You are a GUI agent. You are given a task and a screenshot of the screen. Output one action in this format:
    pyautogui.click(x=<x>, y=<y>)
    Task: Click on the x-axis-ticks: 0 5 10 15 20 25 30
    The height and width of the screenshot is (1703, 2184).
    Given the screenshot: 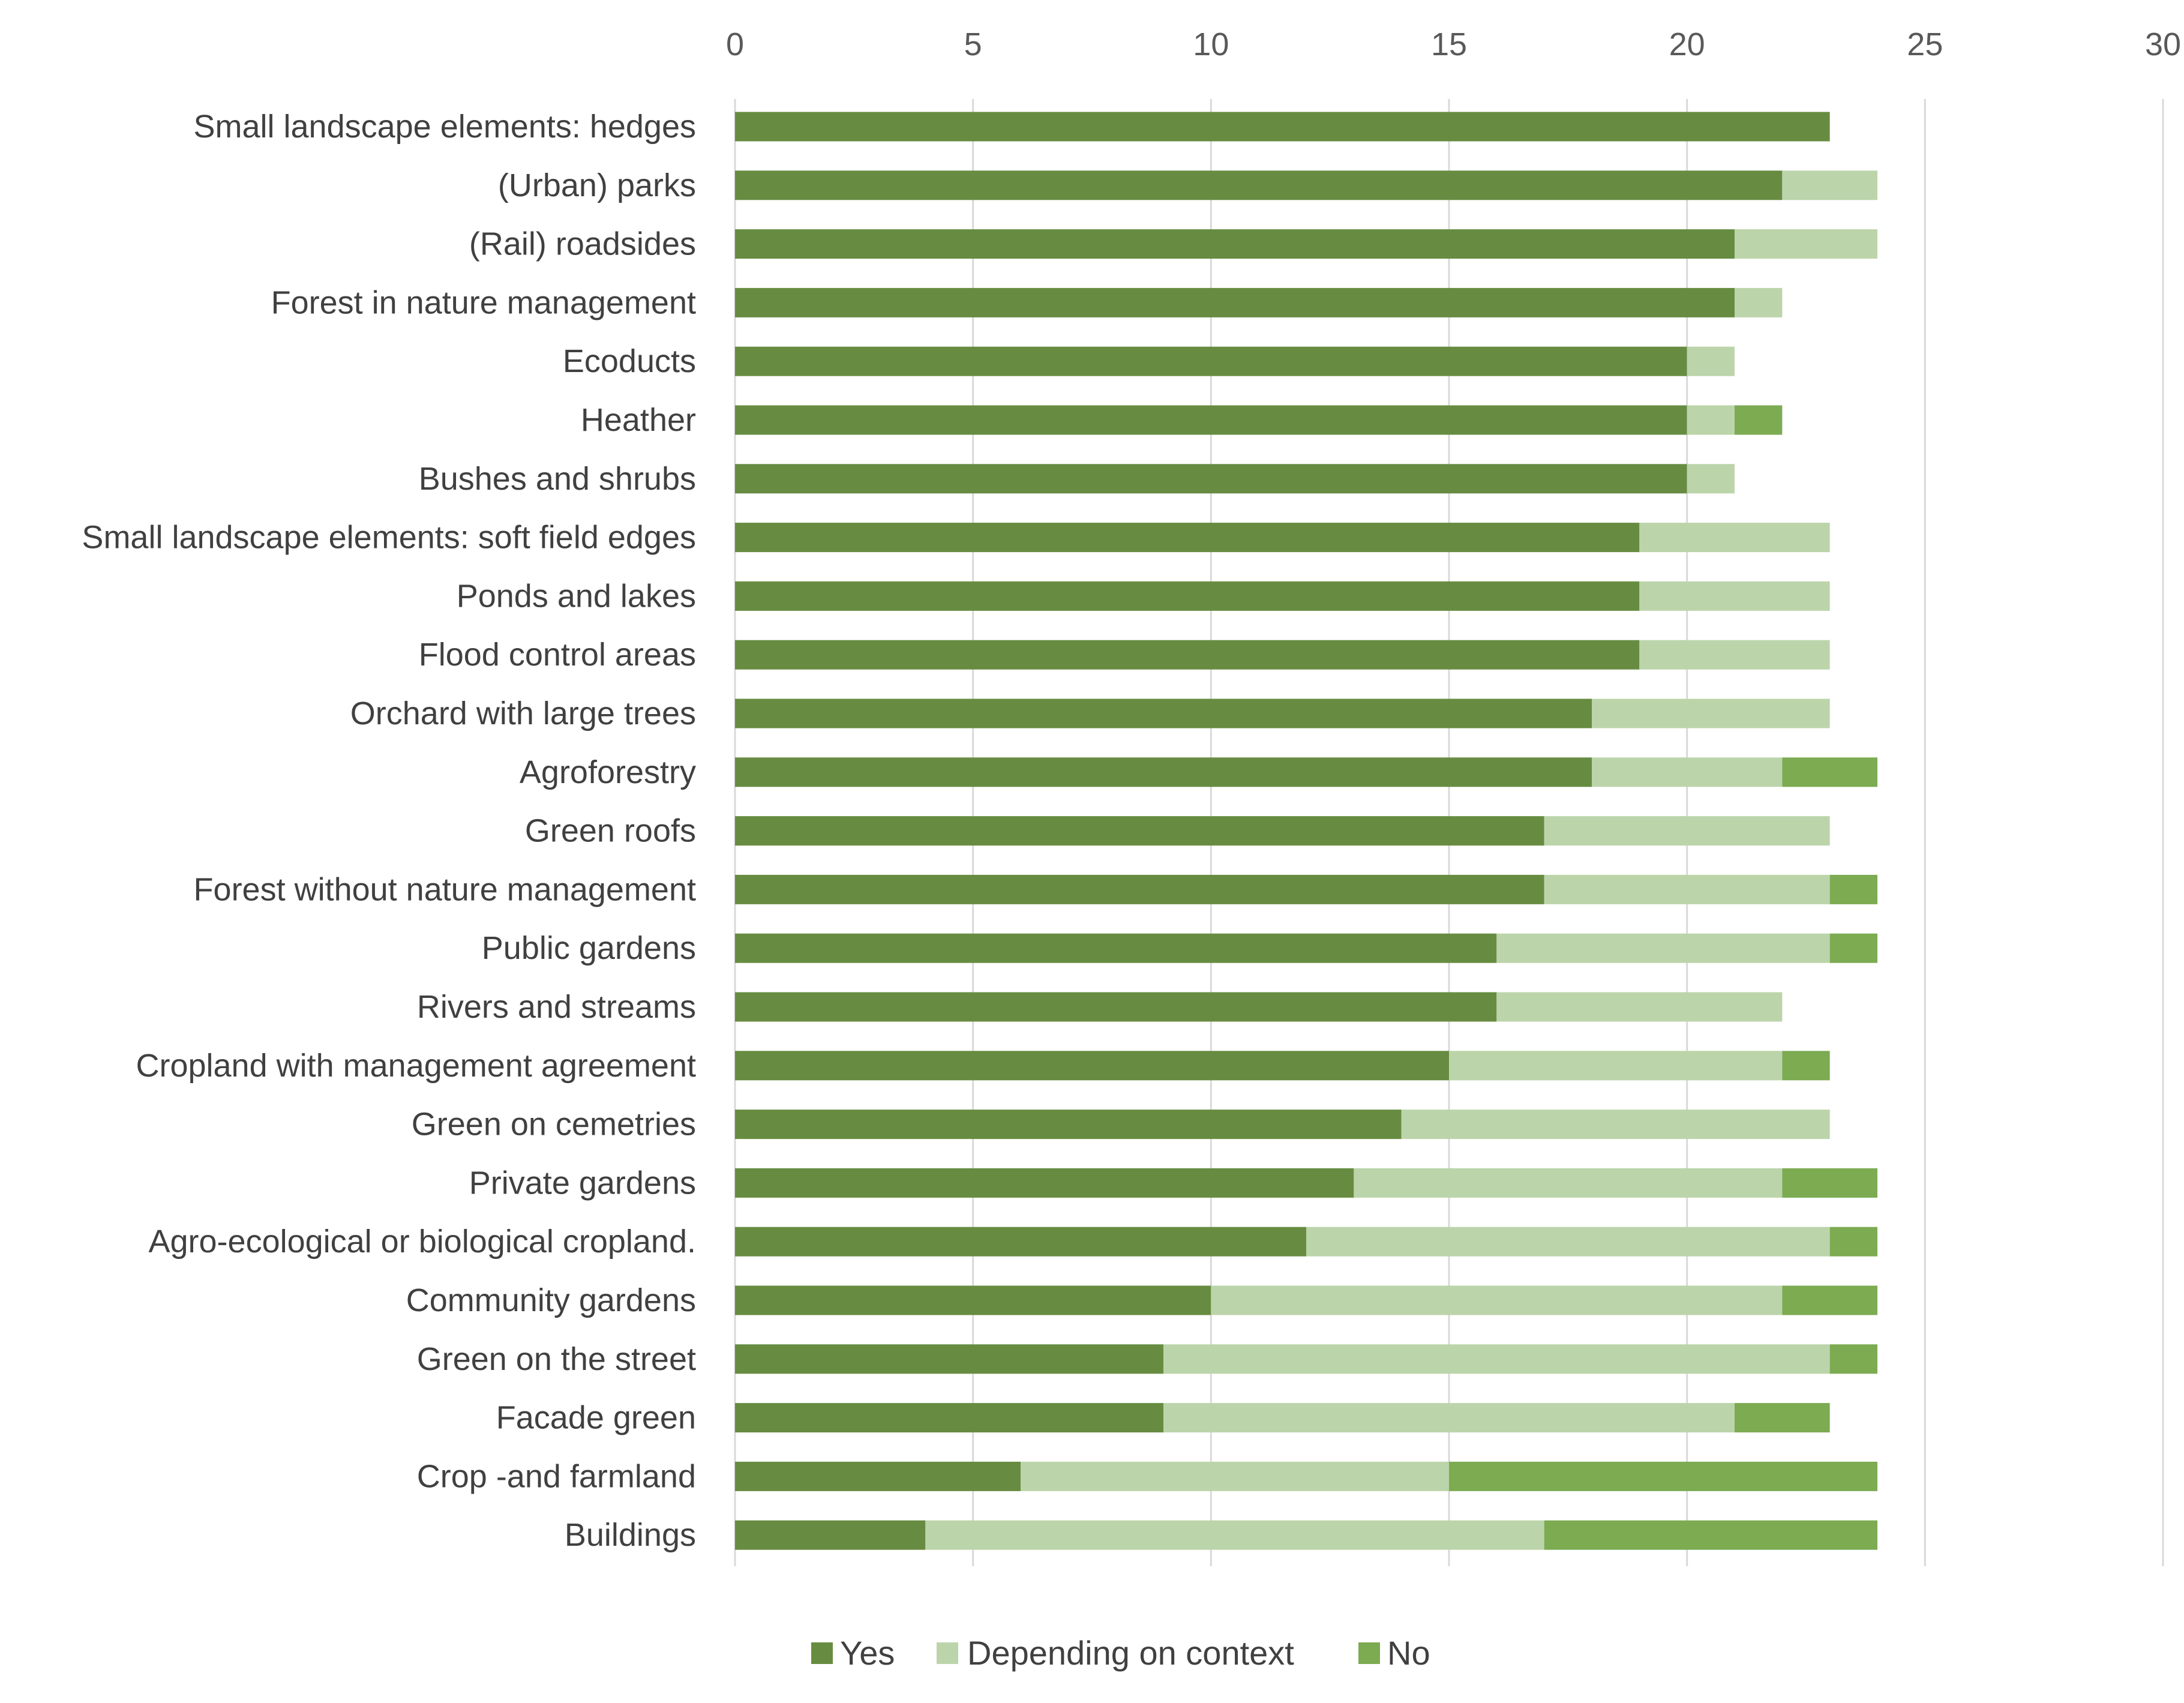 What is the action you would take?
    pyautogui.click(x=1453, y=44)
    